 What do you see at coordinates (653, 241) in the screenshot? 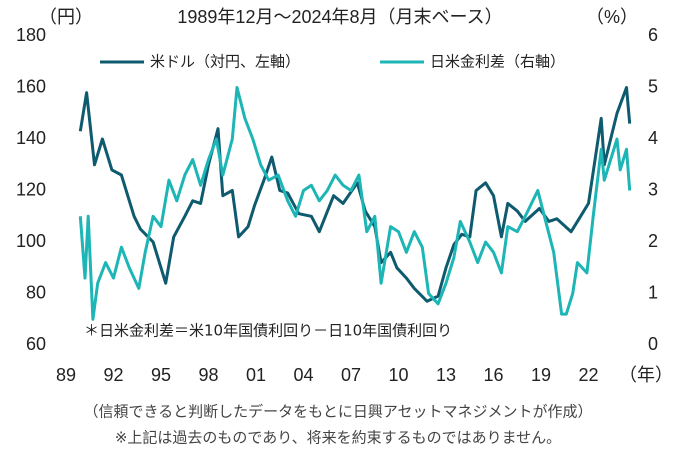
I see `y2-tick-label: 2` at bounding box center [653, 241].